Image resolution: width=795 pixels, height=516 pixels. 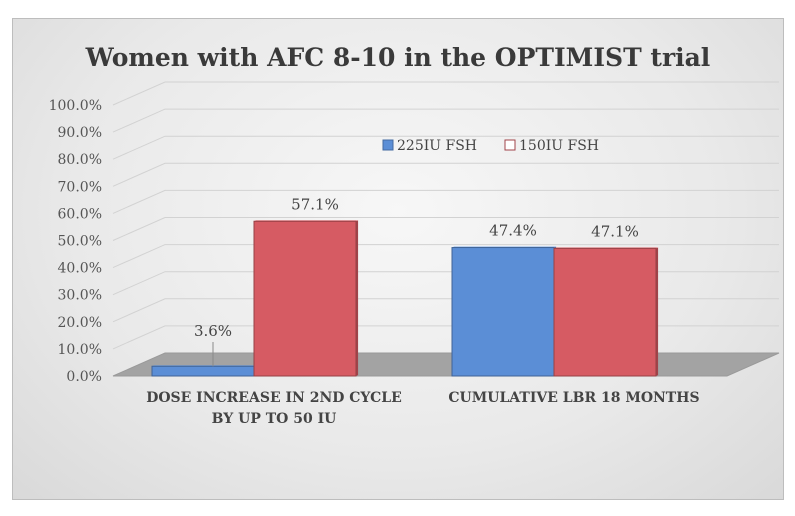 I want to click on category-label: DOSE INCREASE IN 2ND CYCLE BY UP TO 50 IU, so click(x=274, y=408).